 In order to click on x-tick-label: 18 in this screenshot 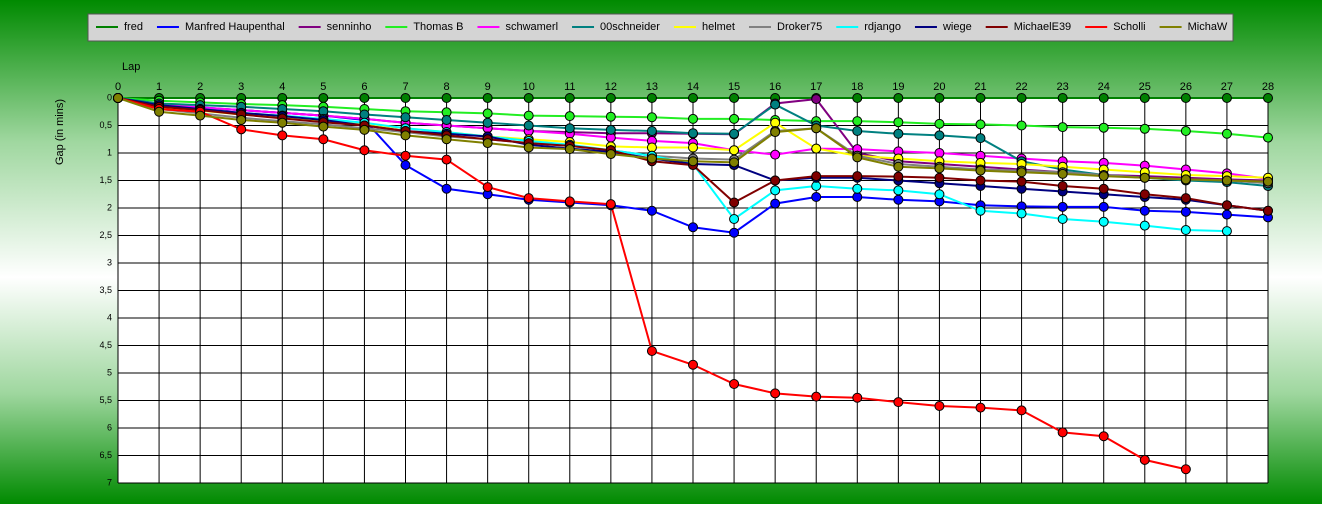, I will do `click(857, 87)`.